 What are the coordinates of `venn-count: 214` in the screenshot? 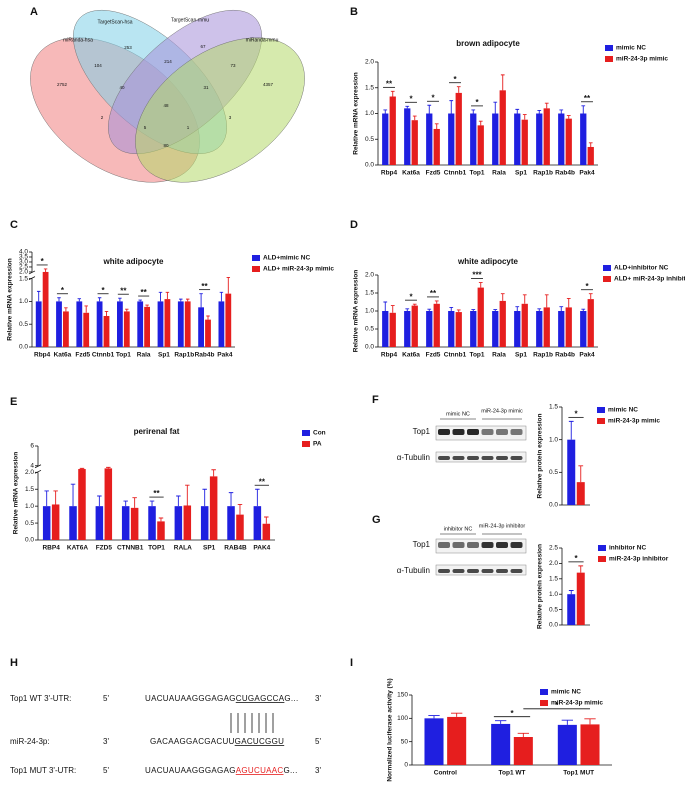 It's located at (168, 61).